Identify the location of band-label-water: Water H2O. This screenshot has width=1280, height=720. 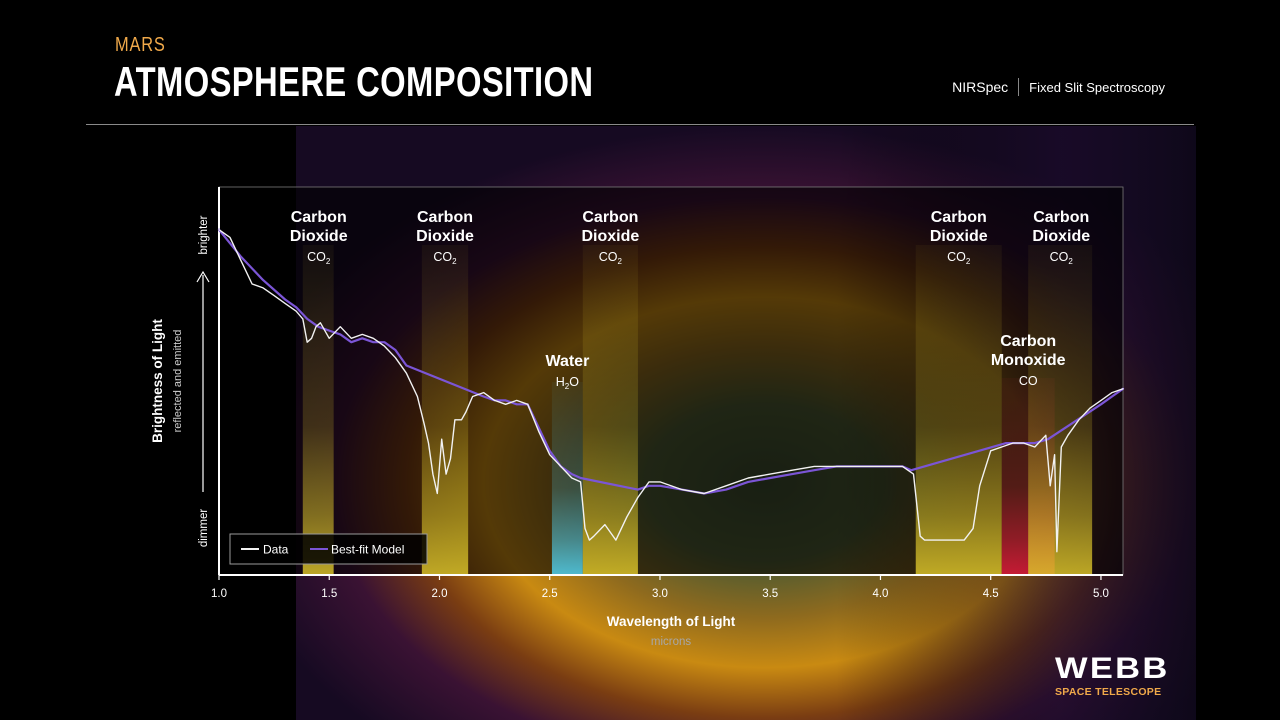
(567, 372).